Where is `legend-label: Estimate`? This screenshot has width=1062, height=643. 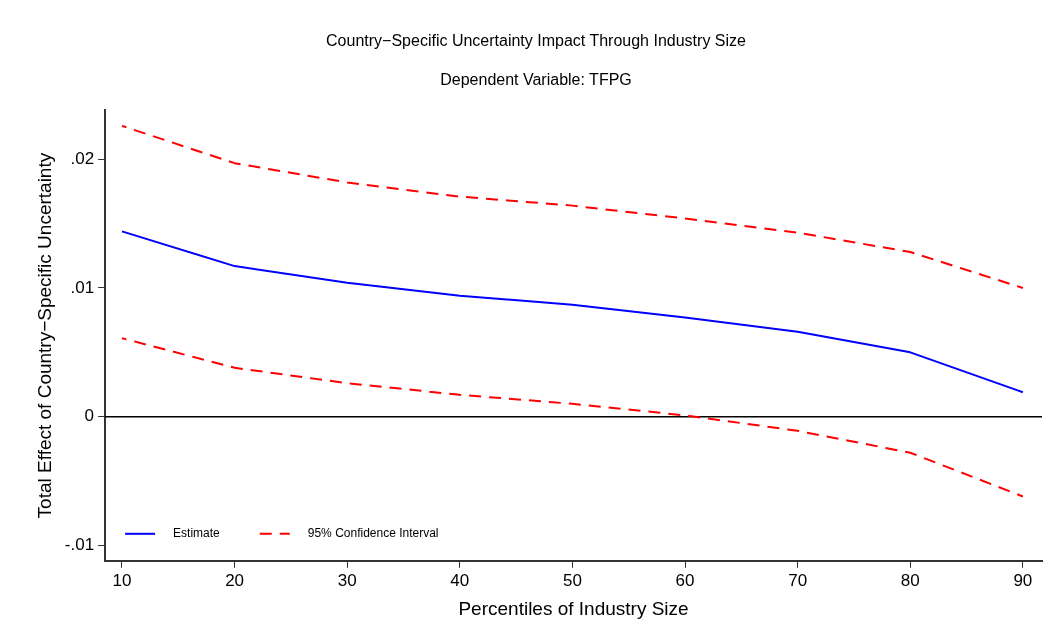
legend-label: Estimate is located at coordinates (197, 533).